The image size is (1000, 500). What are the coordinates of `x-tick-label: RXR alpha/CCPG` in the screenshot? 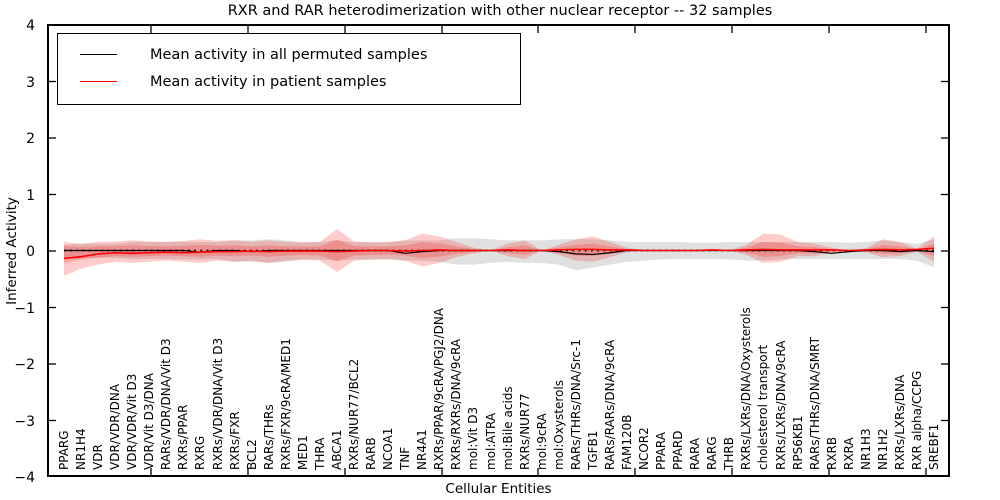 It's located at (917, 420).